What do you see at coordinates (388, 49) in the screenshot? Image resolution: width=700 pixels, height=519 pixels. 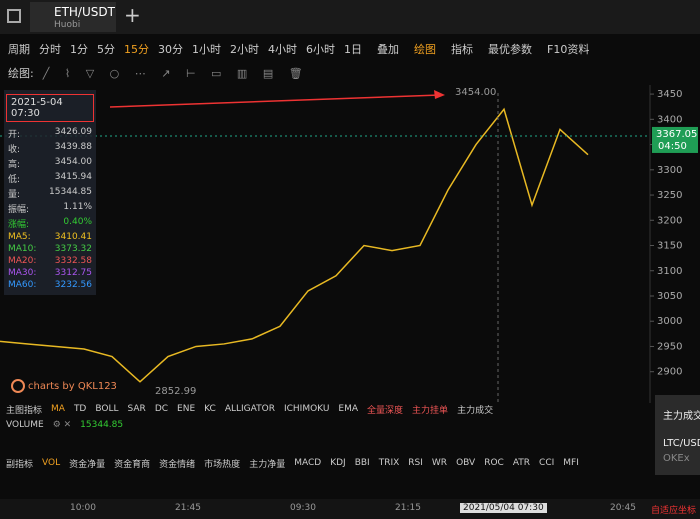 I see `tool: 叠加` at bounding box center [388, 49].